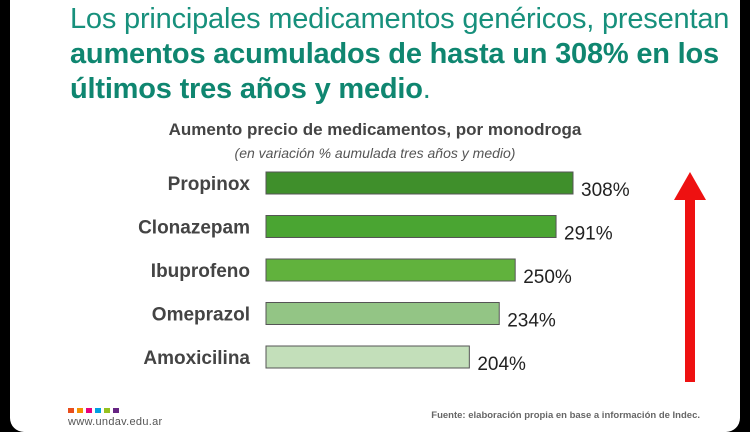 The width and height of the screenshot is (750, 432). Describe the element at coordinates (93, 410) in the screenshot. I see `undav-logo-dots` at that location.